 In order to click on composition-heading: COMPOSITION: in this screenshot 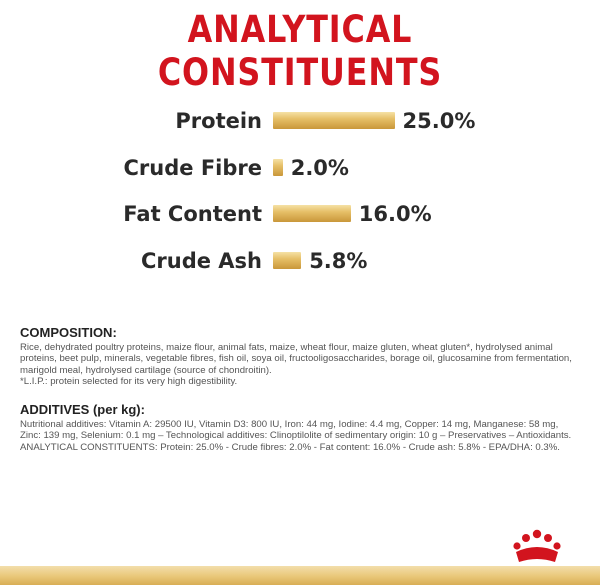, I will do `click(68, 332)`.